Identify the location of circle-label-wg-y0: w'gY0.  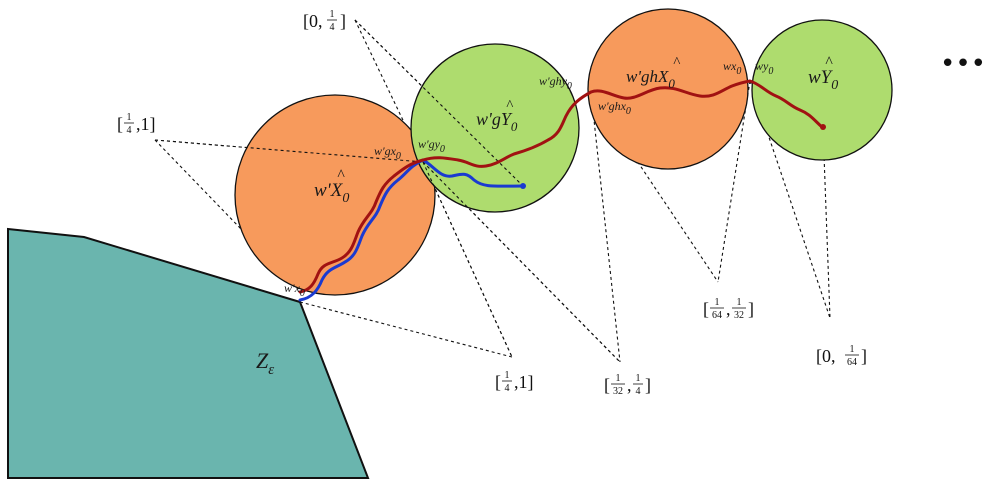
(497, 121).